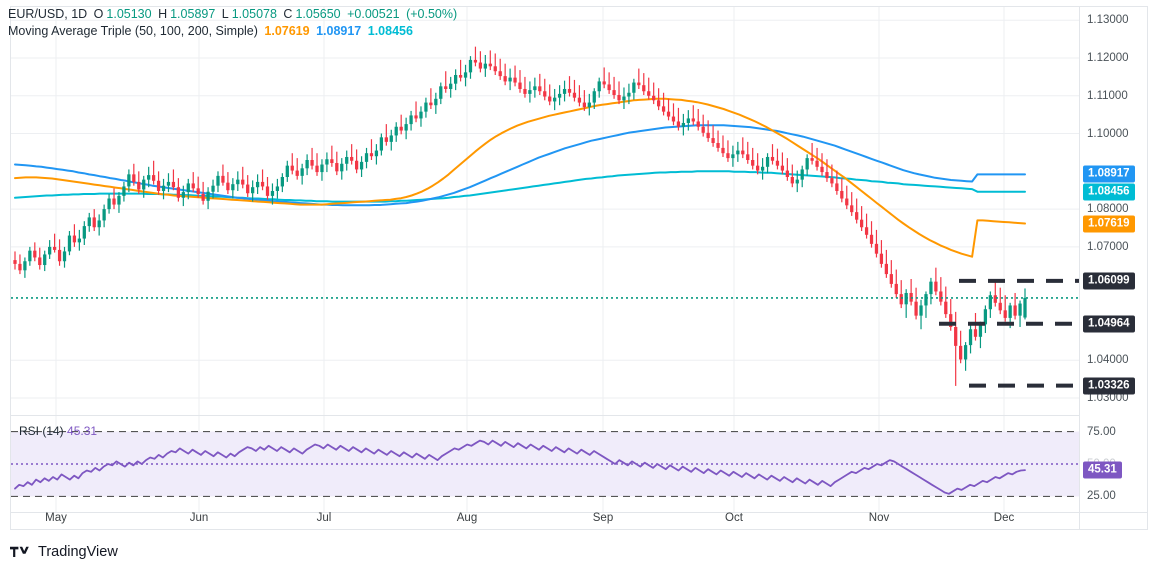 The height and width of the screenshot is (578, 1158). I want to click on price-axis-badge-ma200: 1.08456, so click(1109, 192).